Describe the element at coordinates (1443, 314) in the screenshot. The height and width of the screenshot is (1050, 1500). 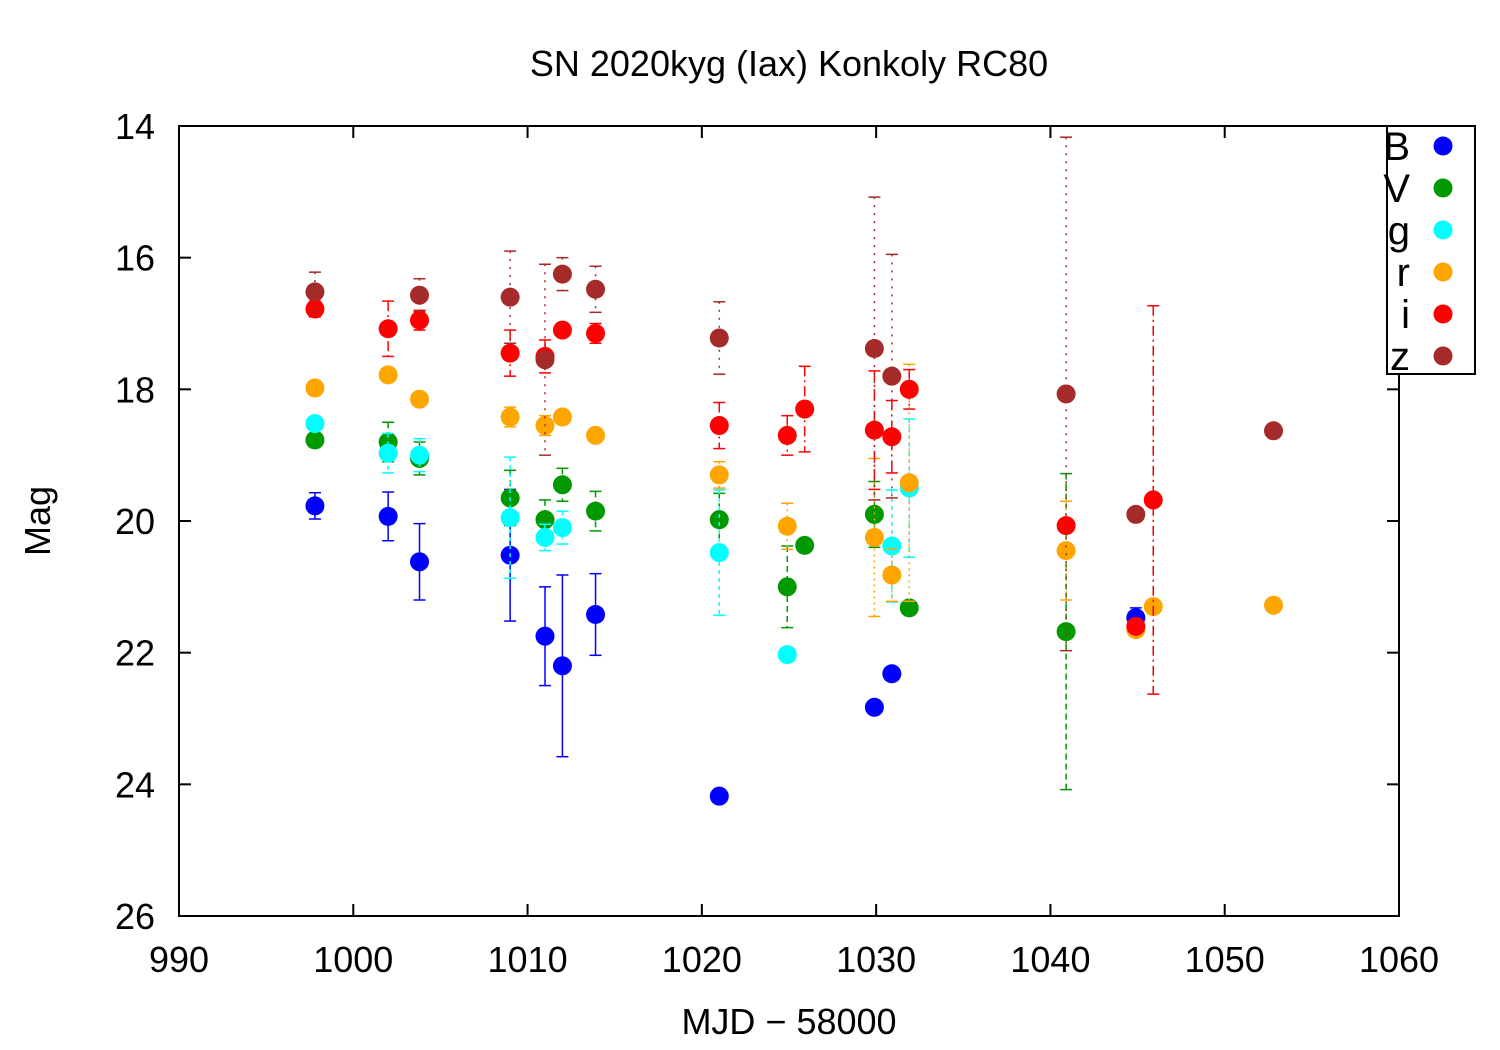
I see `legend-marker-i` at that location.